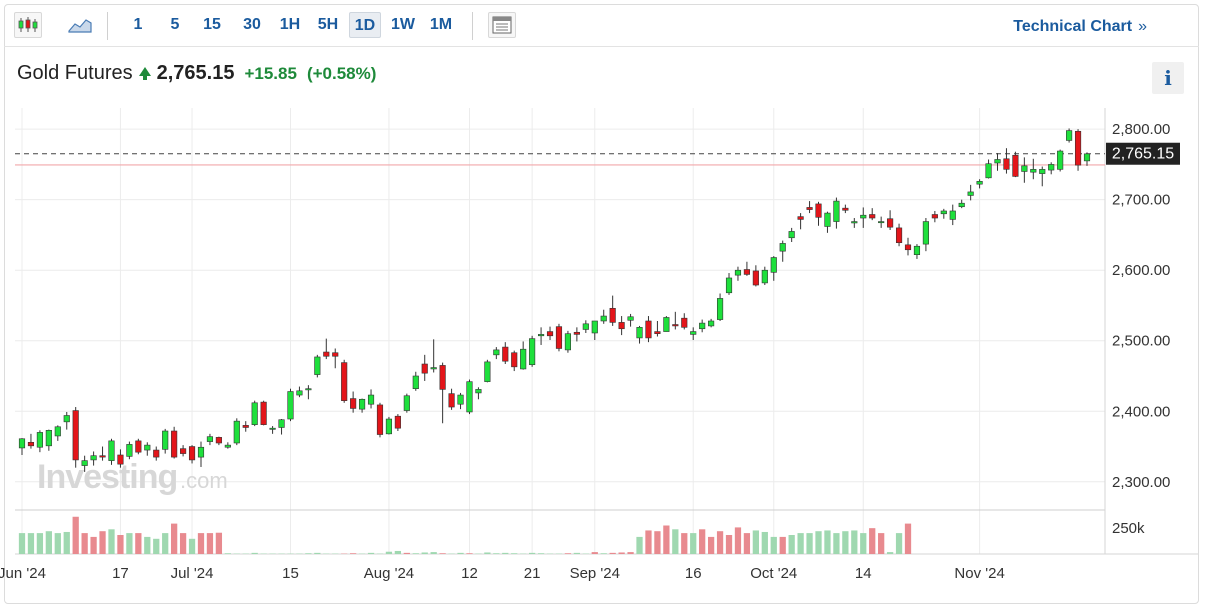 The image size is (1205, 604). I want to click on watermark-suffix: .com, so click(204, 480).